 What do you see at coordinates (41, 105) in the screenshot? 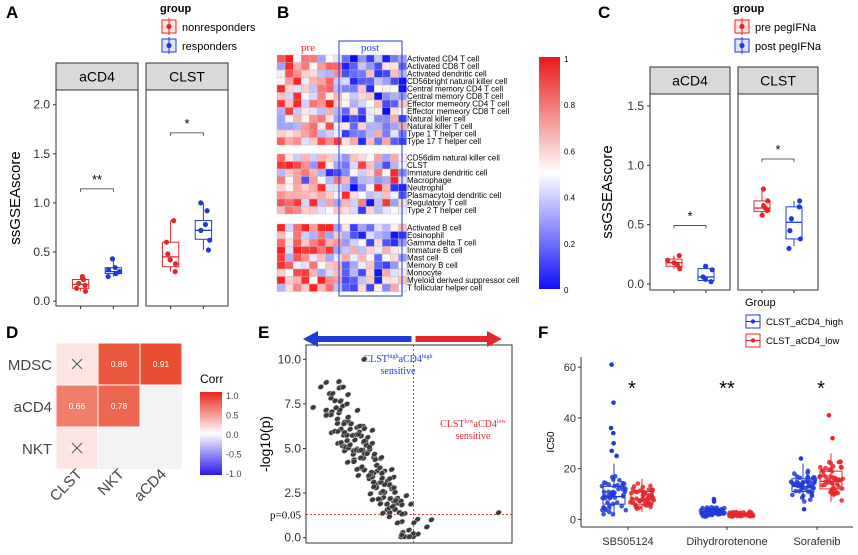
I see `y-tick-label: 2.0` at bounding box center [41, 105].